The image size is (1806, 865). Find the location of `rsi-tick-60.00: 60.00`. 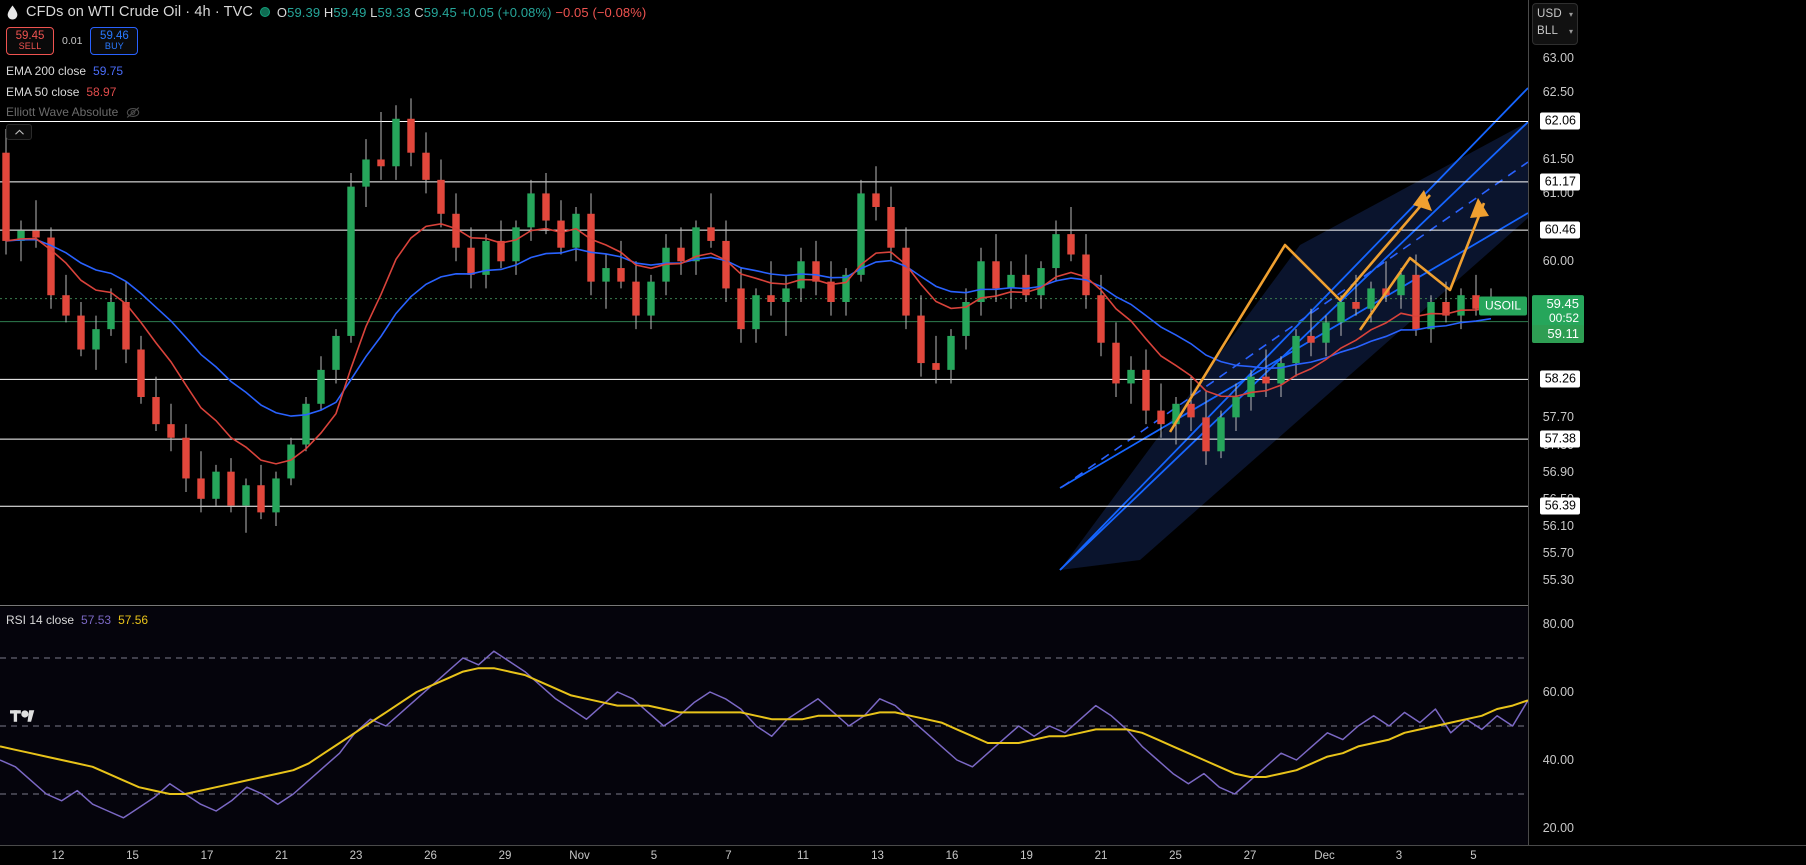

rsi-tick-60.00: 60.00 is located at coordinates (1558, 692).